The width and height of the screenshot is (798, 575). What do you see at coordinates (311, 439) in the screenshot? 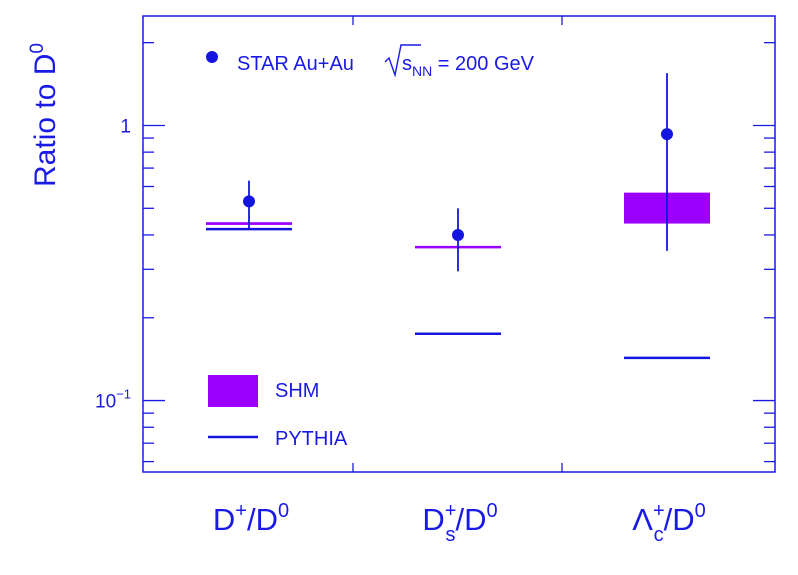
I see `legend-pythia-label: PYTHIA` at bounding box center [311, 439].